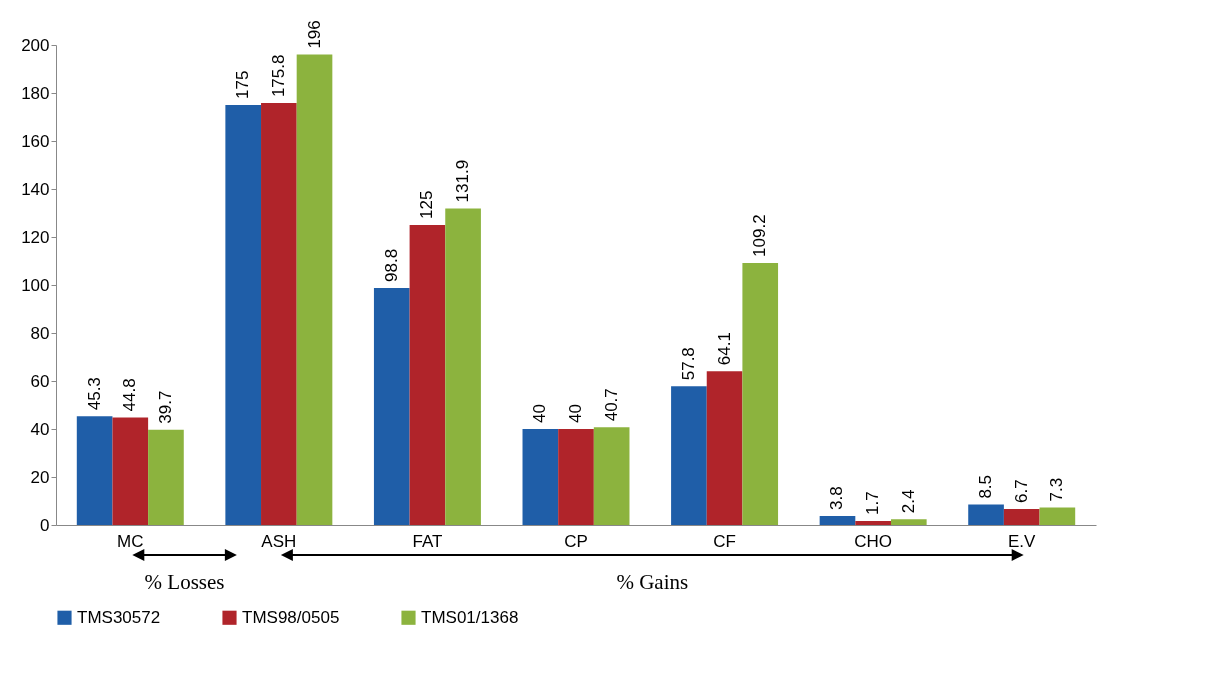  I want to click on y-tick-label: 80, so click(40, 333).